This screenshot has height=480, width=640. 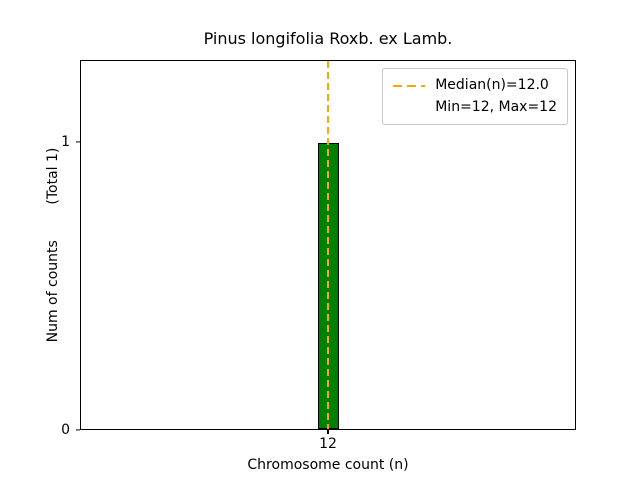 What do you see at coordinates (328, 444) in the screenshot?
I see `x-tick-label-12: 12` at bounding box center [328, 444].